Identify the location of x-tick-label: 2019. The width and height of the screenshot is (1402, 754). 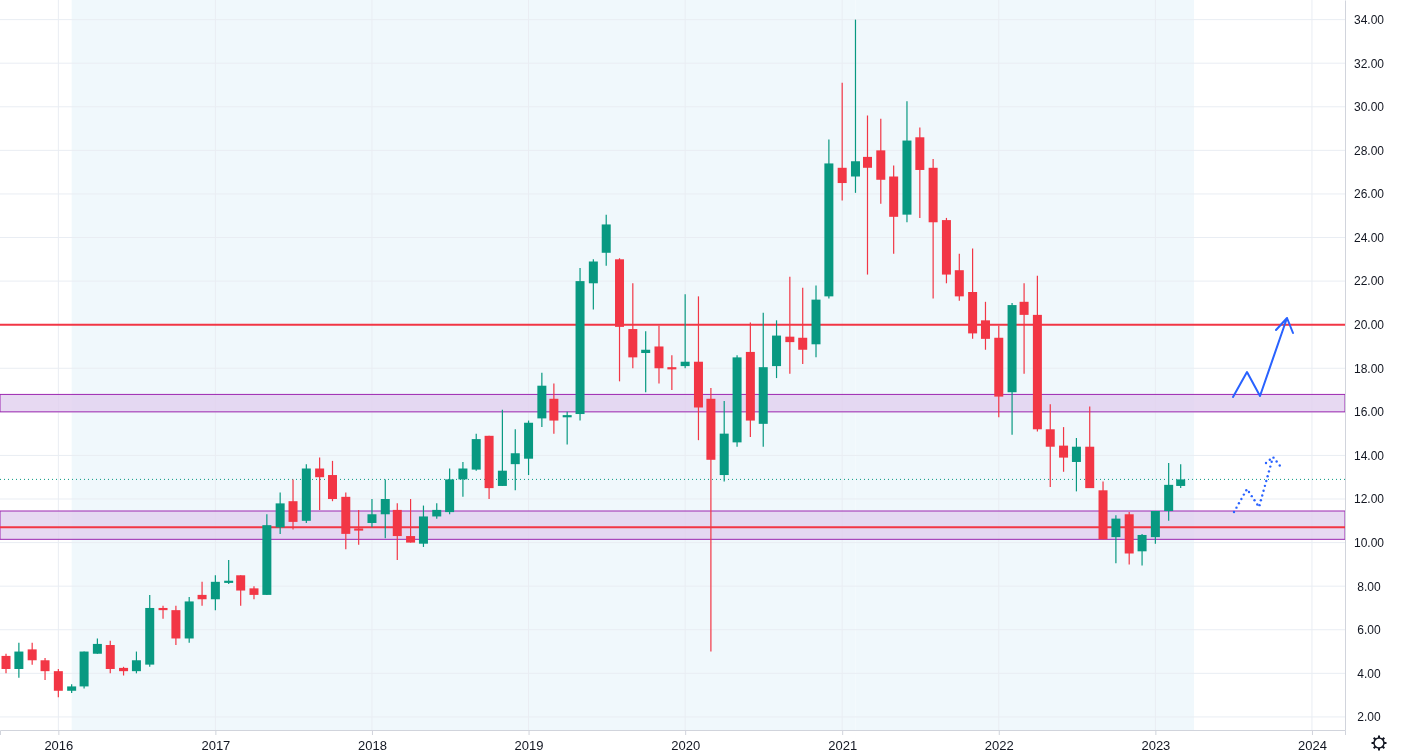
(529, 745).